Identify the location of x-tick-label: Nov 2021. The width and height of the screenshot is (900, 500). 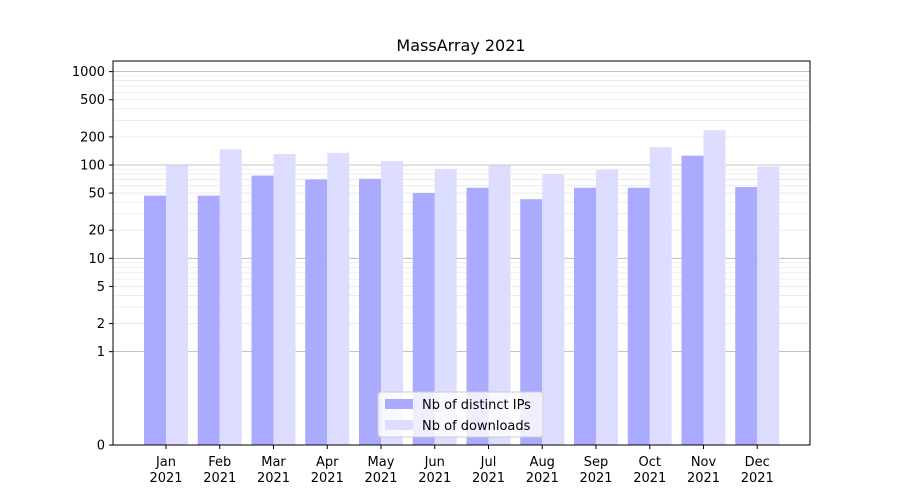
(703, 470).